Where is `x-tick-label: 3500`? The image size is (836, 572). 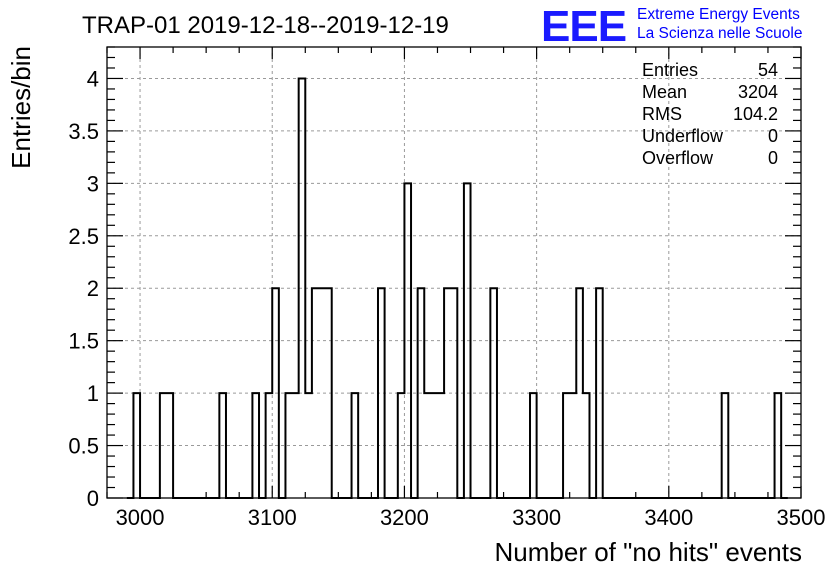 x-tick-label: 3500 is located at coordinates (801, 517).